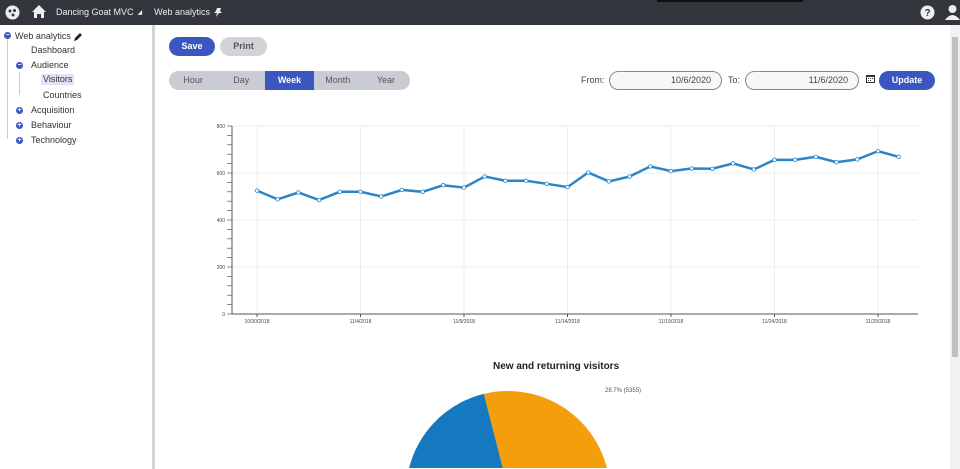 The width and height of the screenshot is (960, 469). What do you see at coordinates (361, 322) in the screenshot?
I see `x-tick-label: 11/4/2018` at bounding box center [361, 322].